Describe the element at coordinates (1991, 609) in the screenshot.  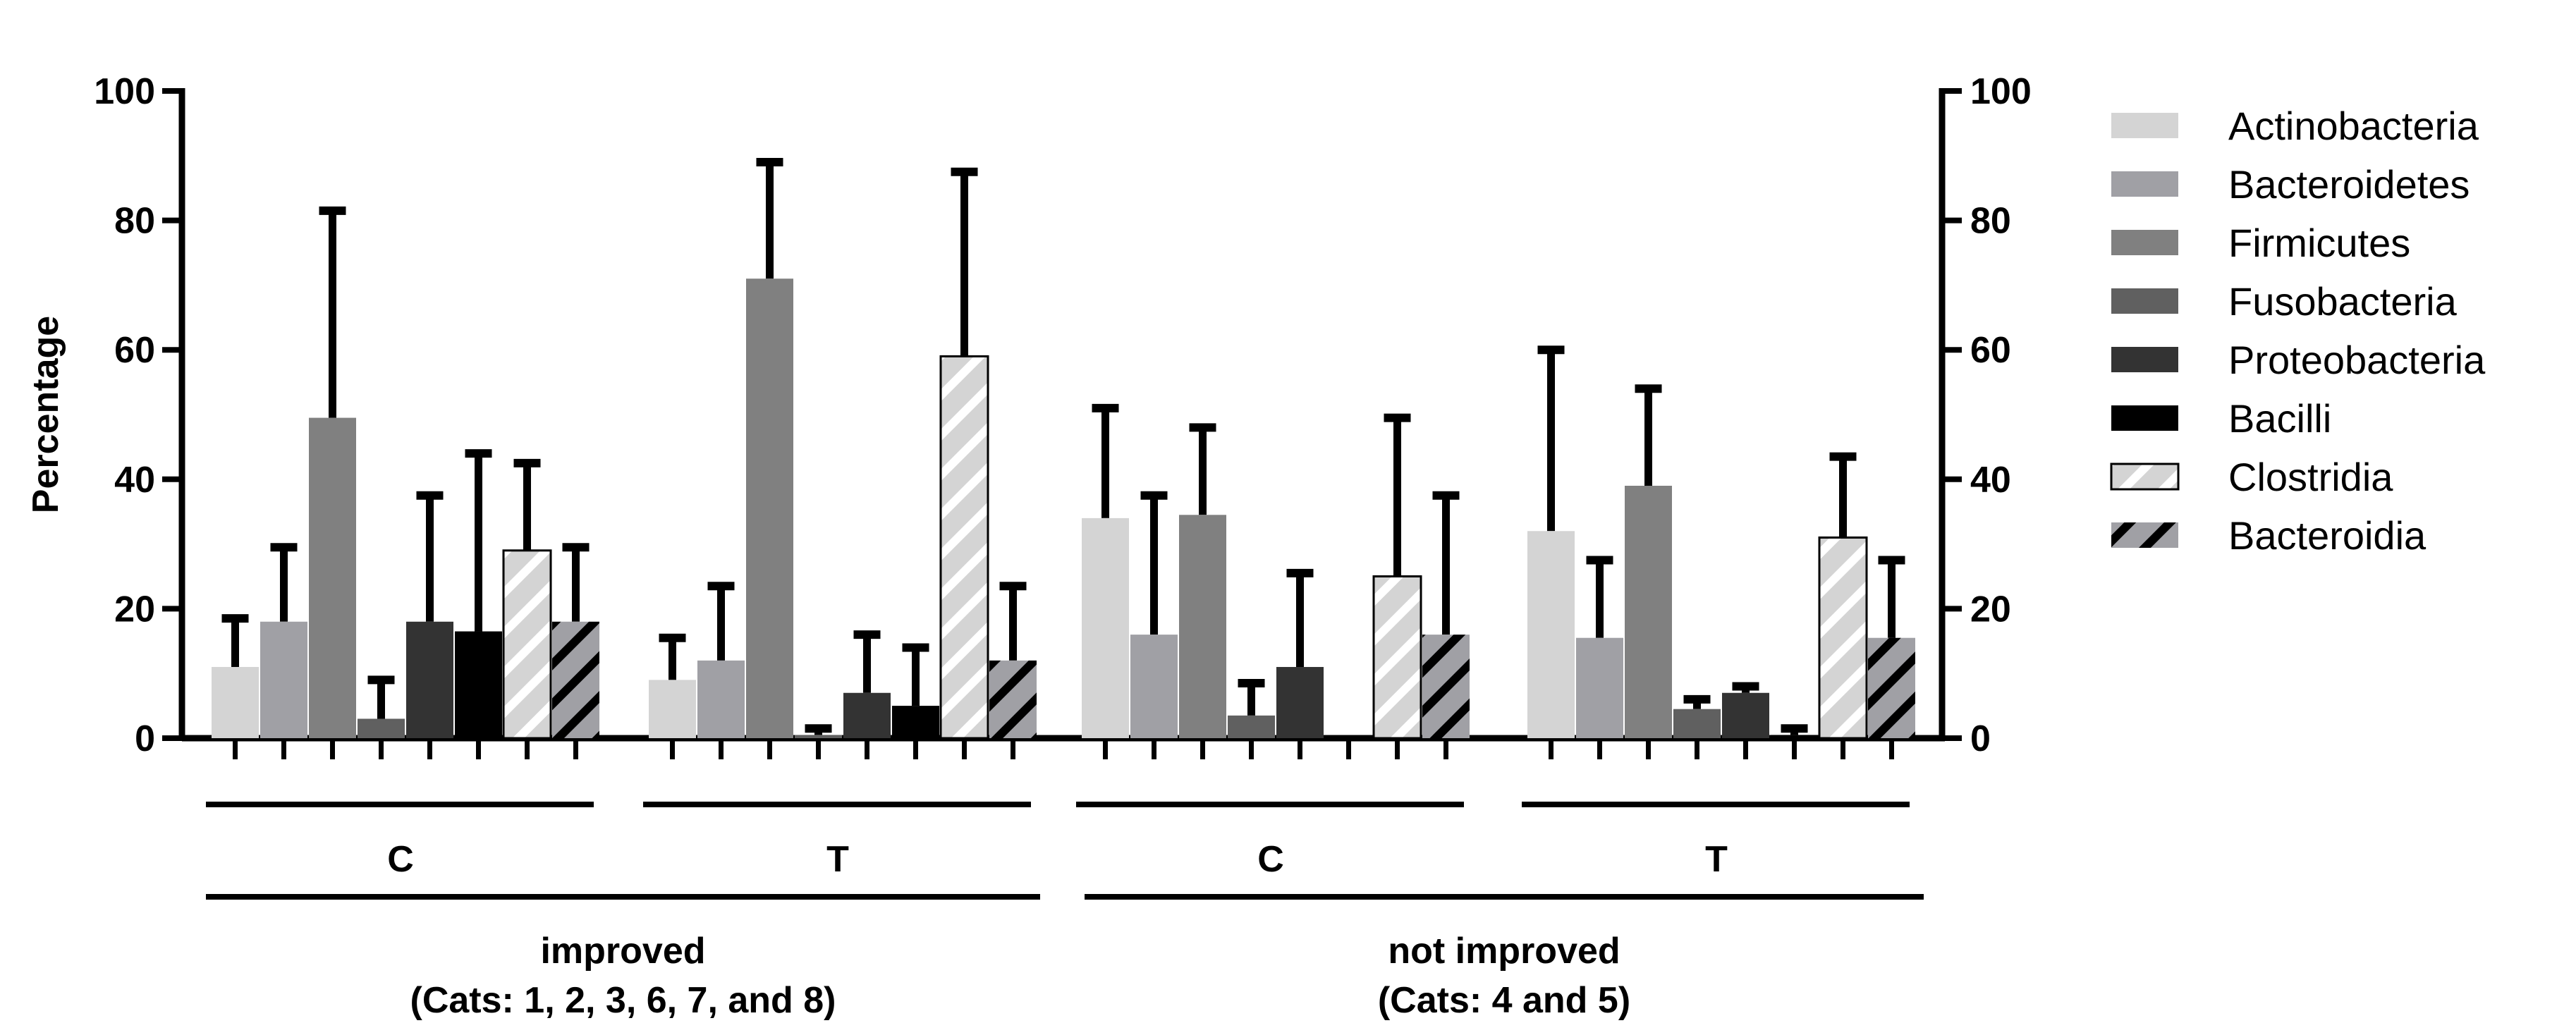
I see `right-y-tick-label: 20` at that location.